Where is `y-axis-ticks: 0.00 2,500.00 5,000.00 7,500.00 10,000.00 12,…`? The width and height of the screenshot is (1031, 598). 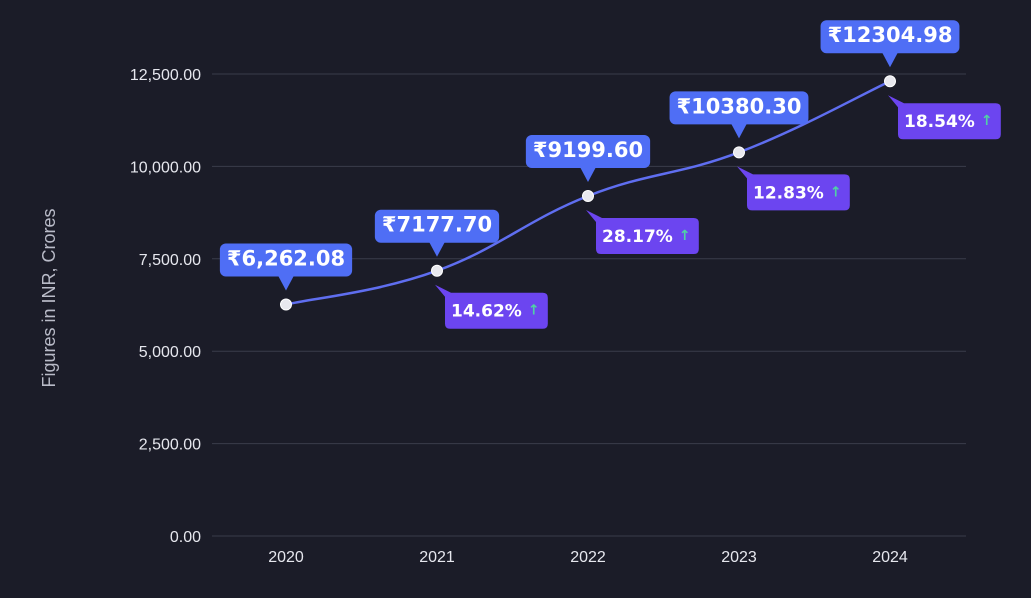
y-axis-ticks: 0.00 2,500.00 5,000.00 7,500.00 10,000.00 12,… is located at coordinates (165, 306).